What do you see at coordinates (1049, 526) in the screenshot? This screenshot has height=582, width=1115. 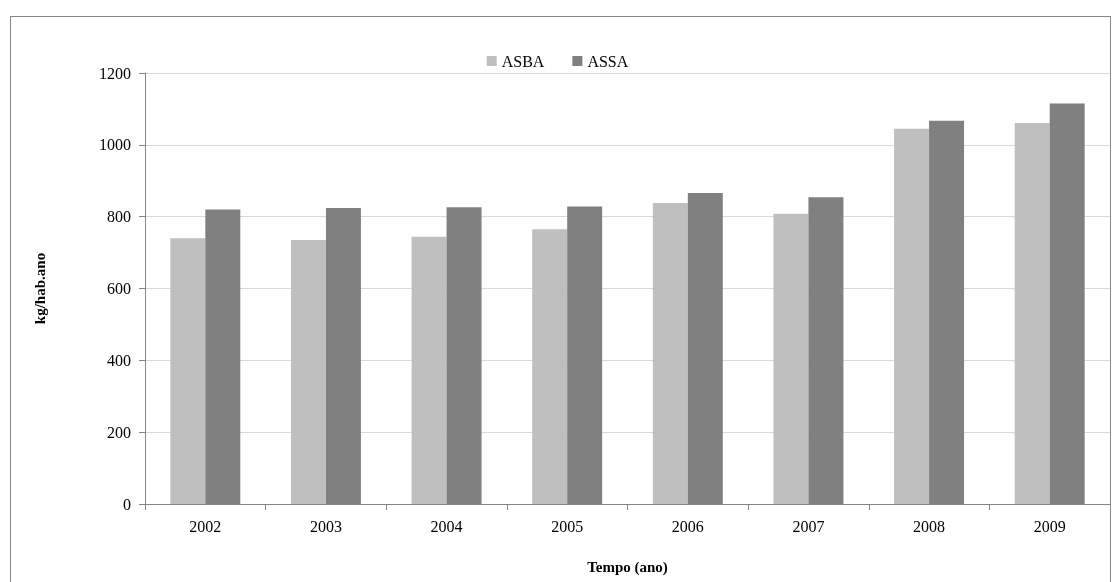 I see `x-tick-label: 2009` at bounding box center [1049, 526].